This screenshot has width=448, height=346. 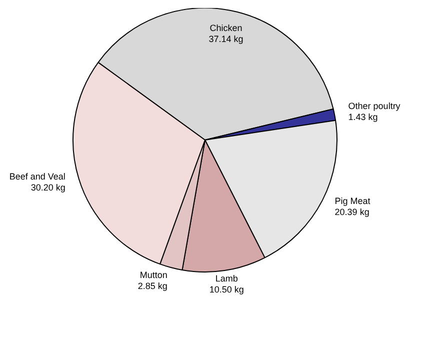 I want to click on slice-label: Pig Meat, so click(x=352, y=201).